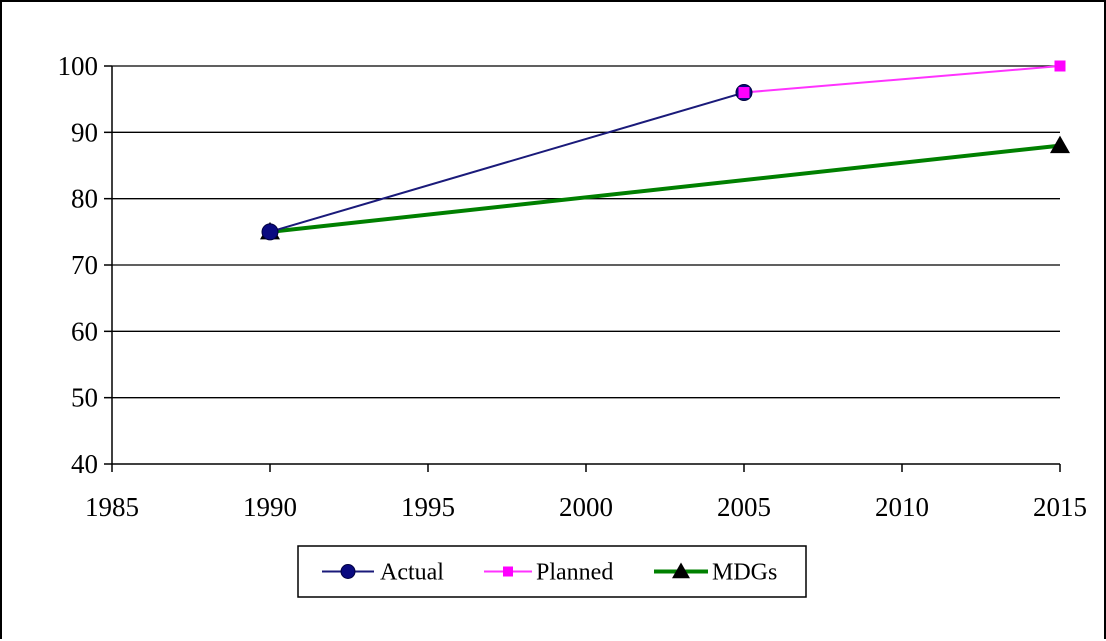 Image resolution: width=1106 pixels, height=641 pixels. Describe the element at coordinates (84, 199) in the screenshot. I see `y-tick-label: 80` at that location.